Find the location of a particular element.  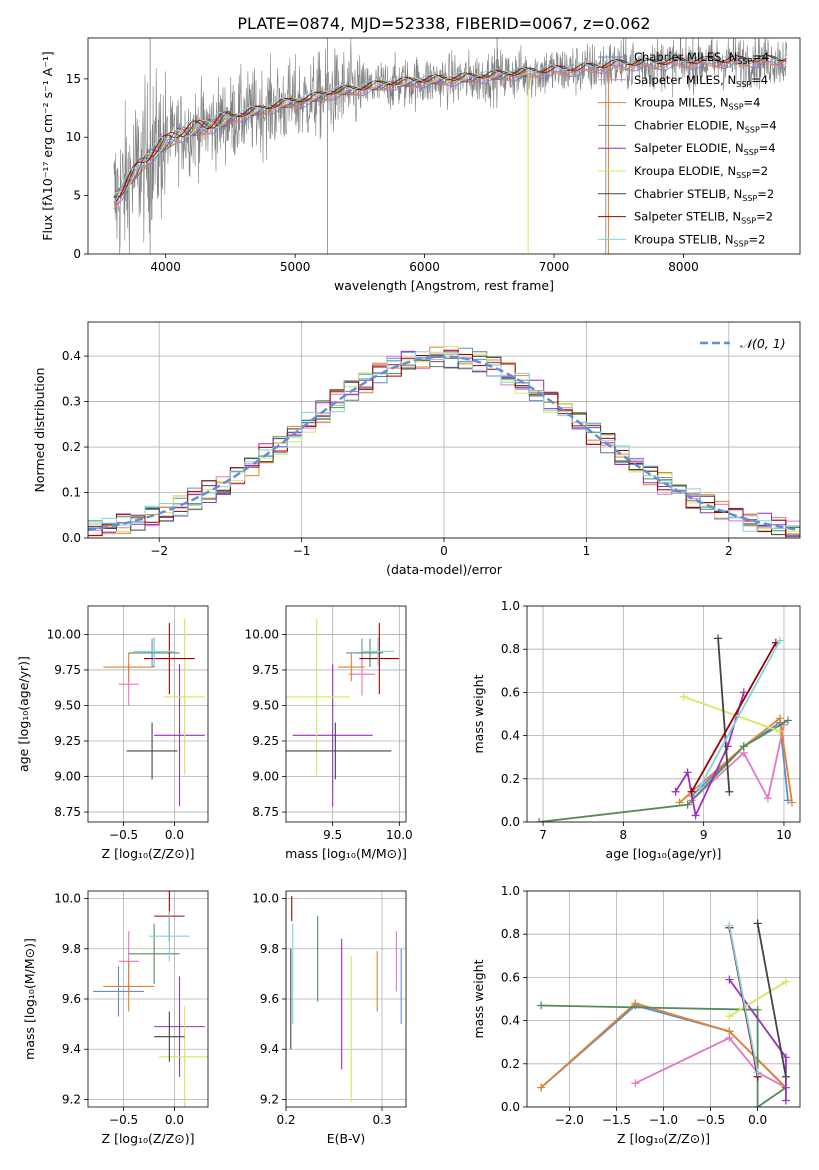

x-axis-label: age [log₁₀(age/yr)] is located at coordinates (664, 853).